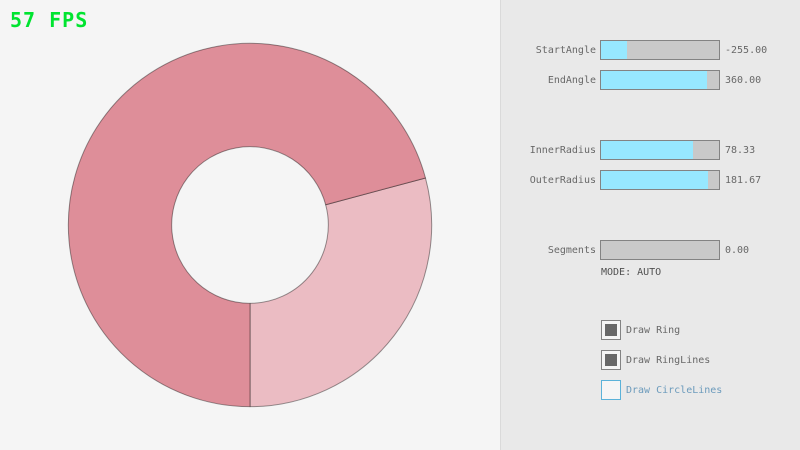 This screenshot has height=450, width=800. I want to click on checkbox-row-draw-ring: Draw Ring, so click(640, 330).